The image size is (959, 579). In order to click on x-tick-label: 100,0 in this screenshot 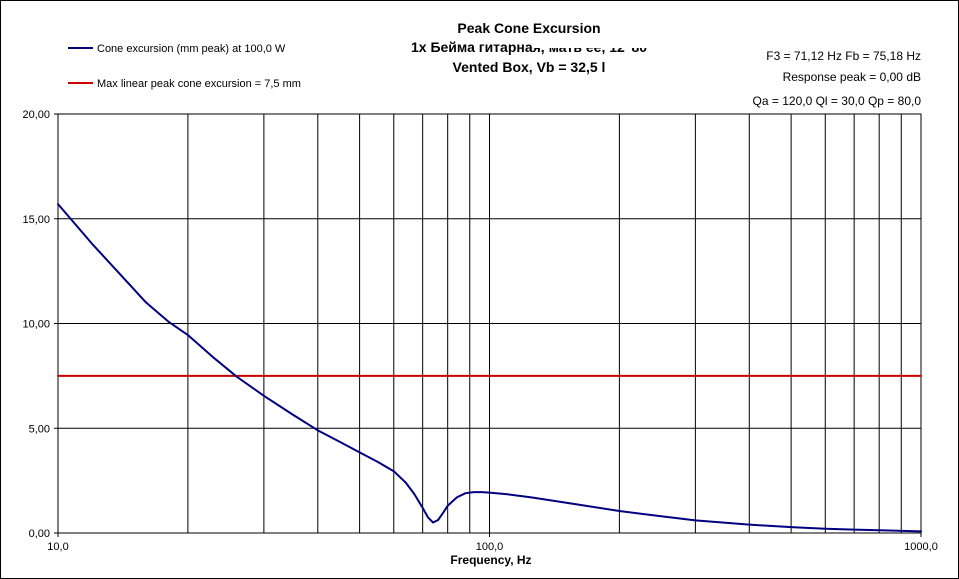, I will do `click(490, 547)`.